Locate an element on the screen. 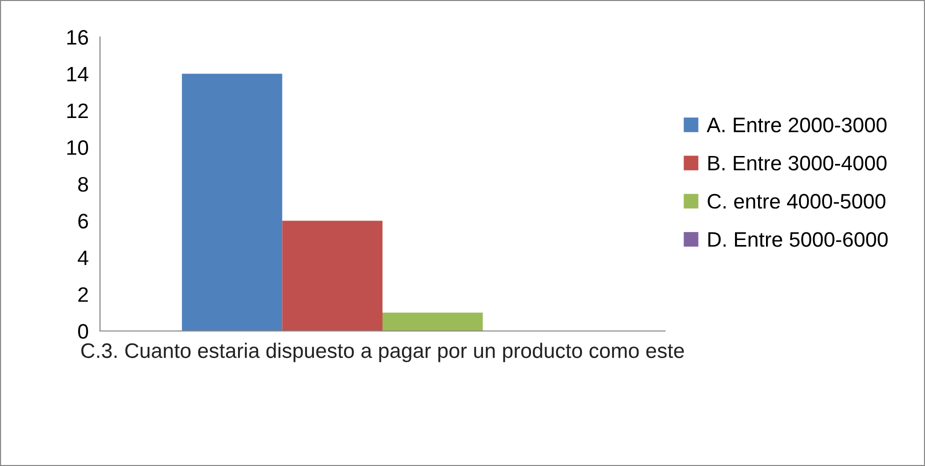 Image resolution: width=925 pixels, height=466 pixels. y-tick-label: 4 is located at coordinates (83, 258).